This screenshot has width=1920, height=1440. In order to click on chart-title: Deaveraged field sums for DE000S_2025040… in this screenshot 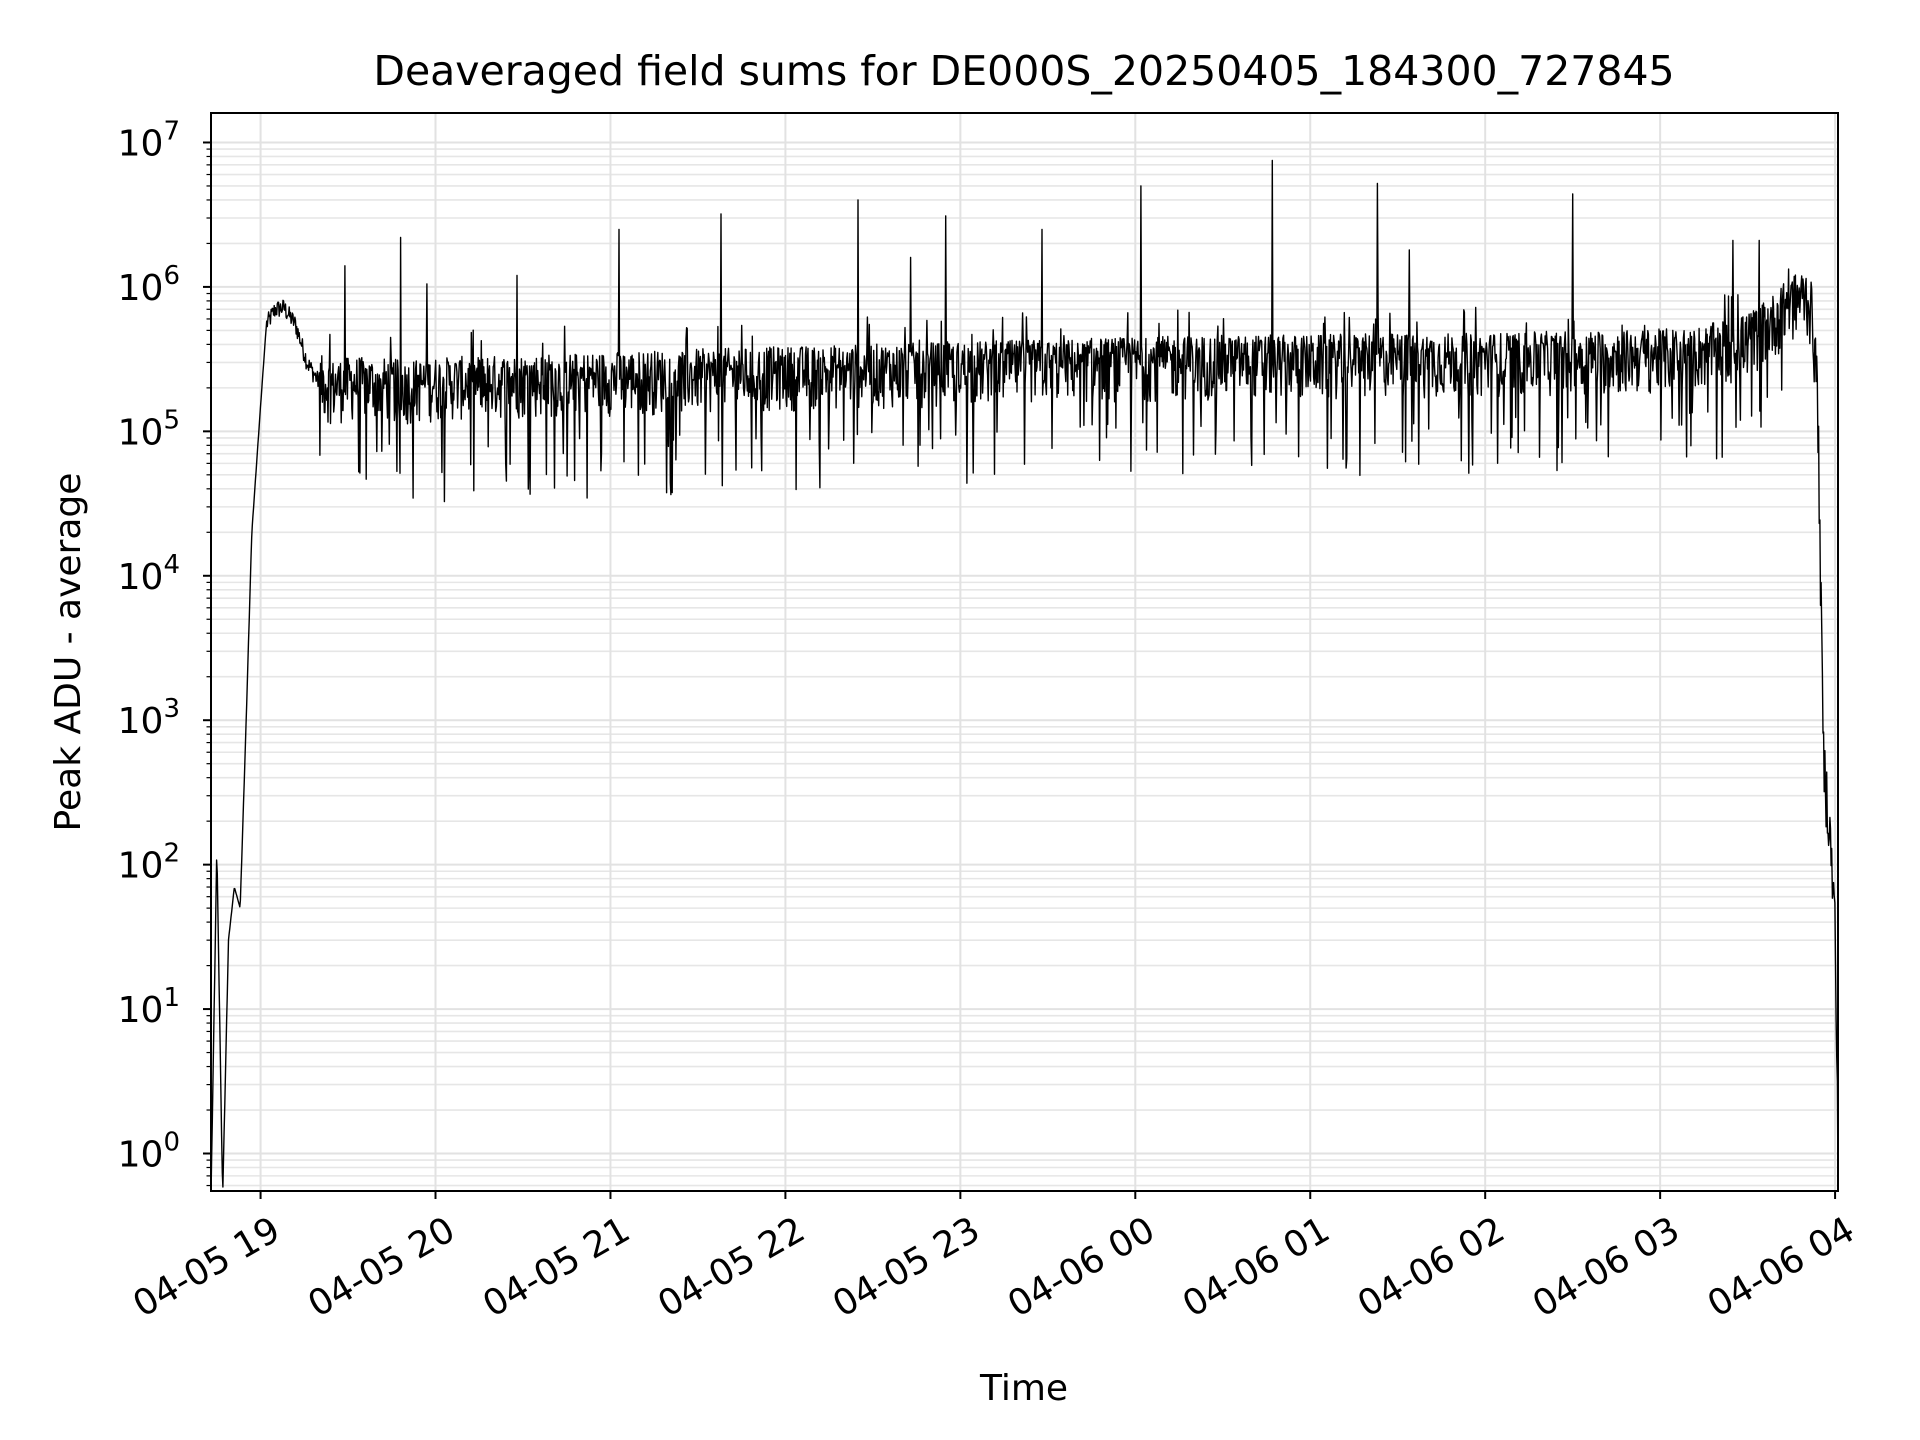, I will do `click(1023, 71)`.